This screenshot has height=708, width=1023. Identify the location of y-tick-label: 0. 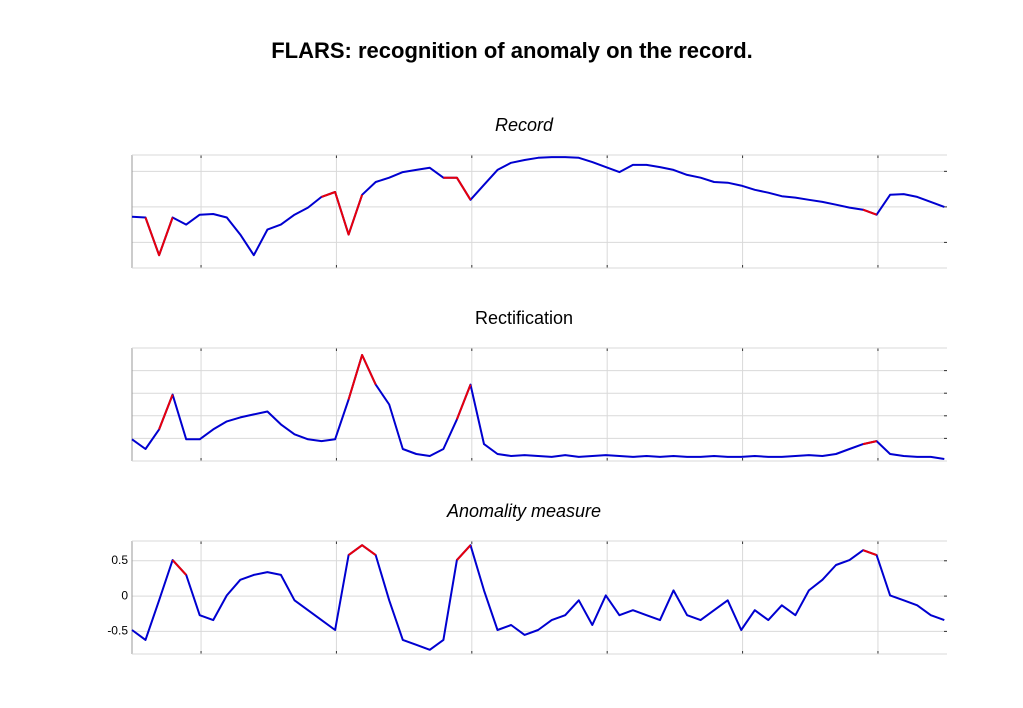
(124, 595).